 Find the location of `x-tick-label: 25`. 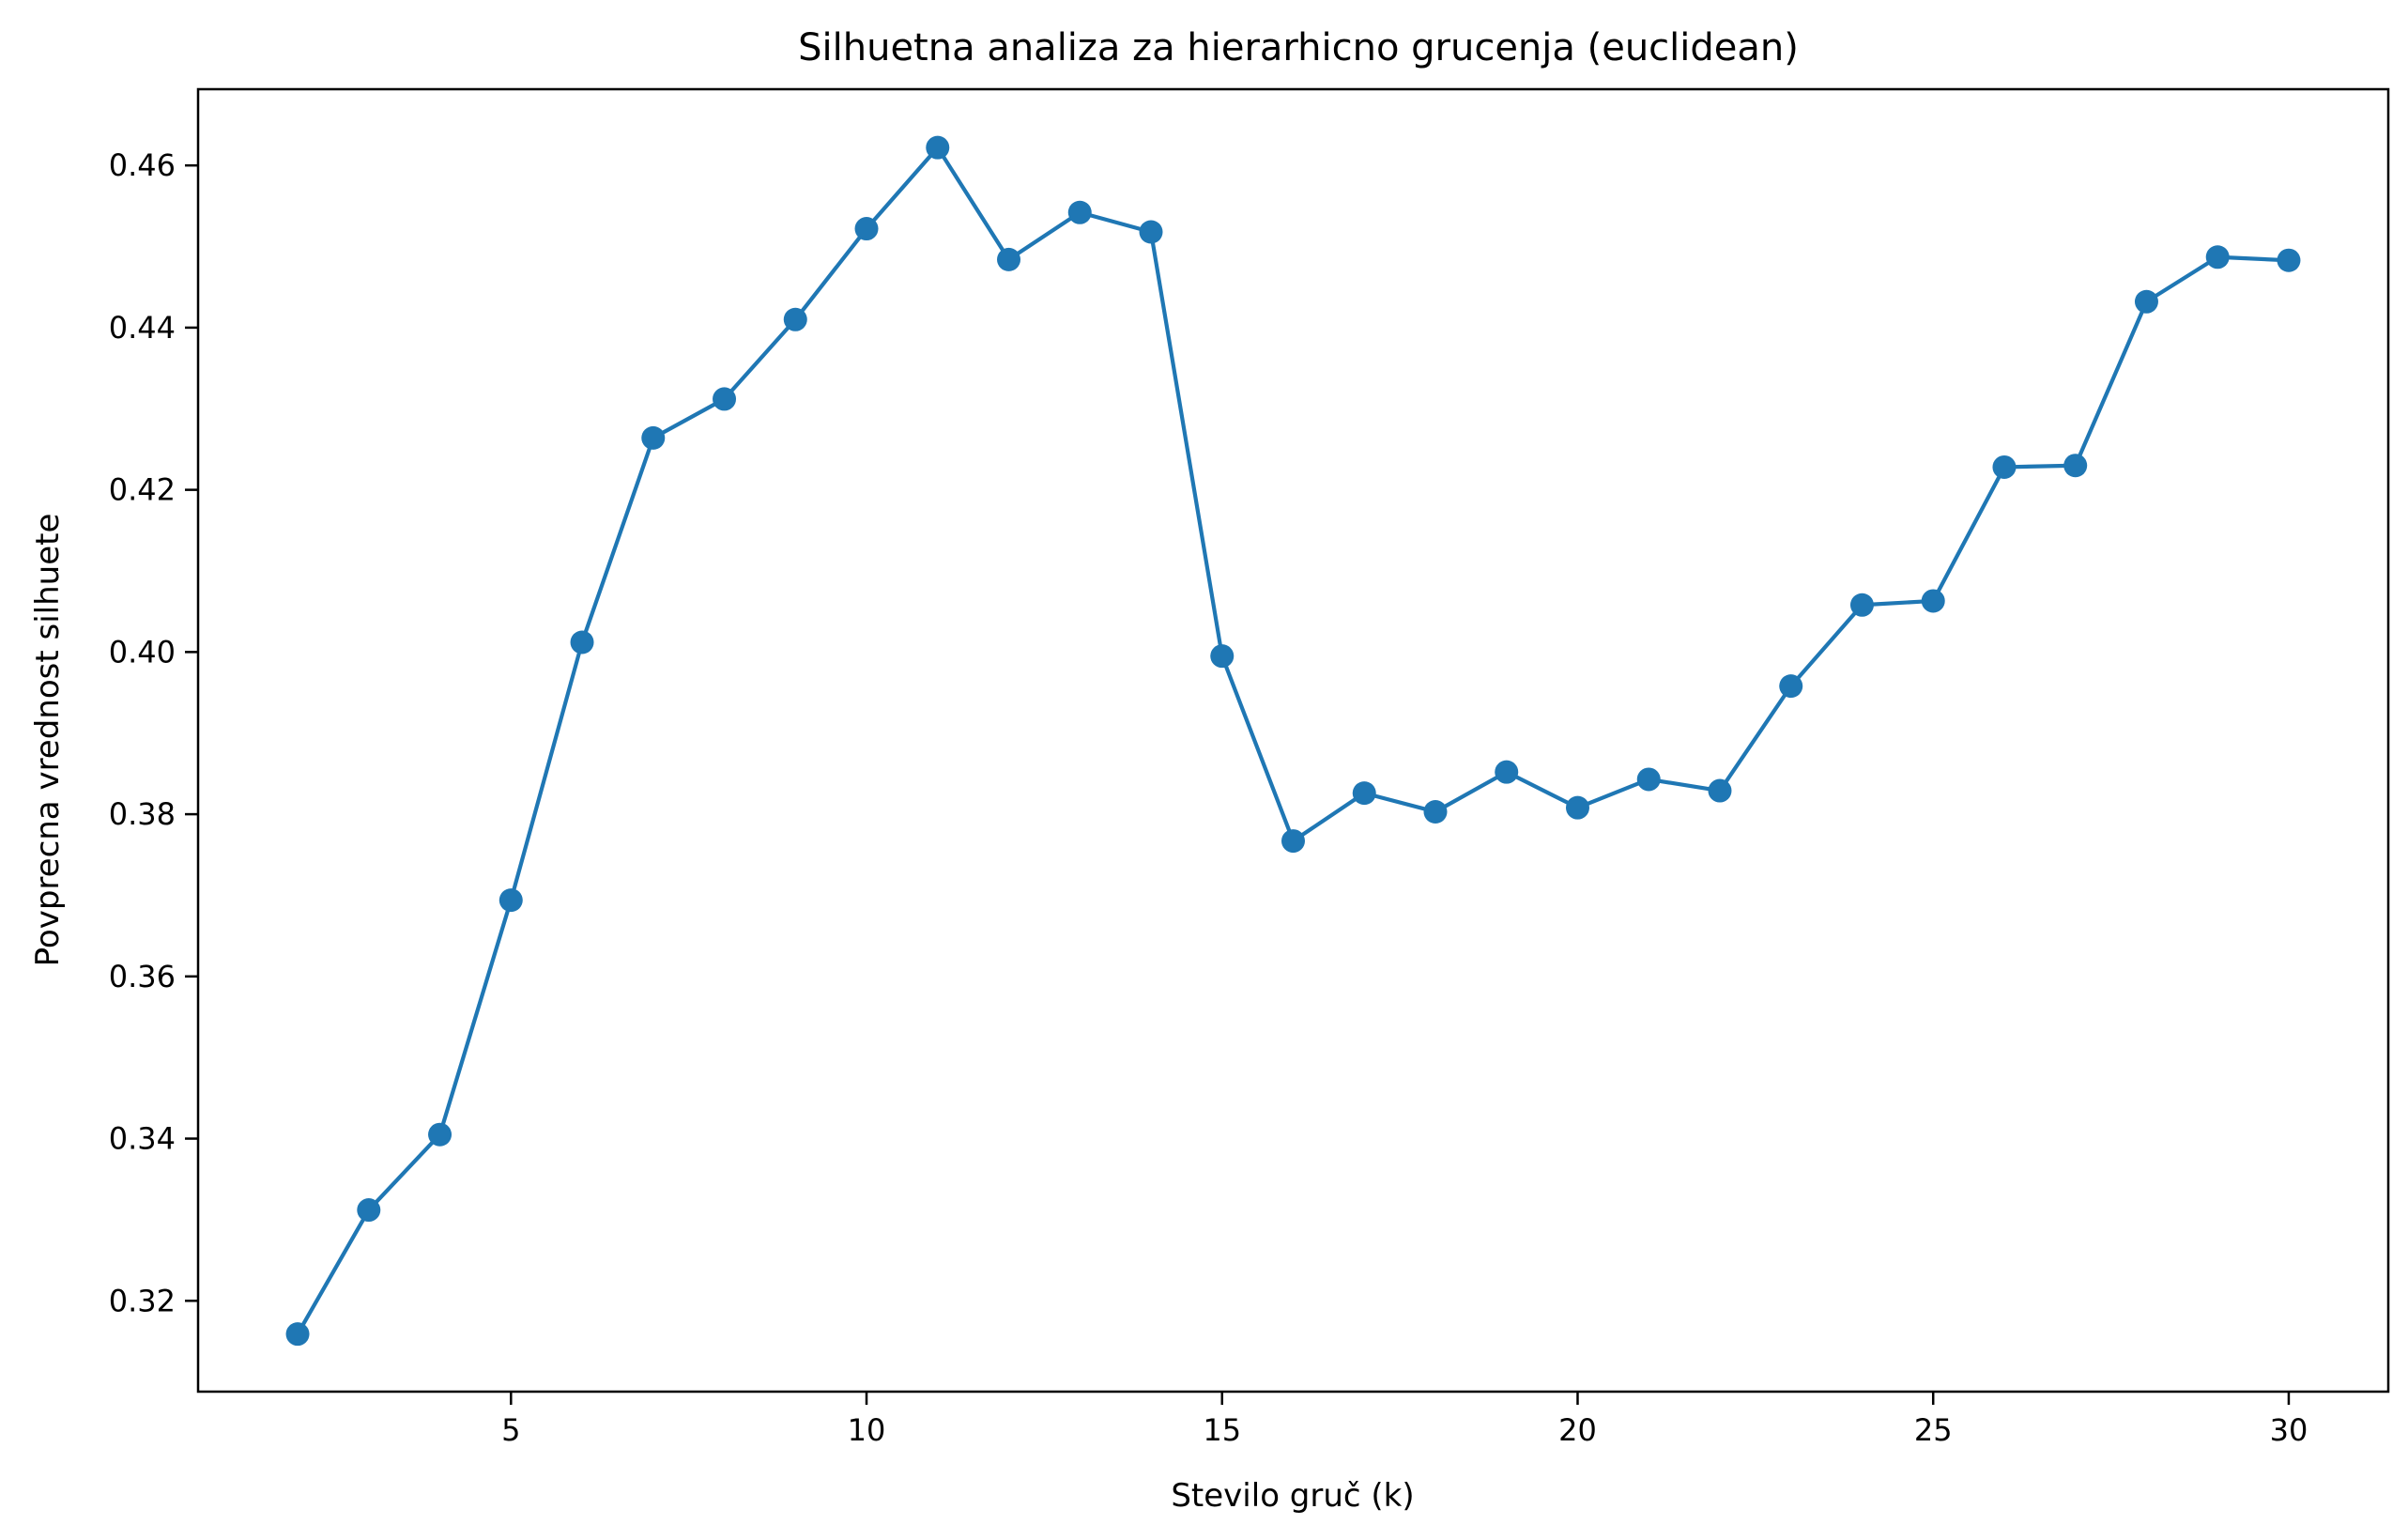

x-tick-label: 25 is located at coordinates (1933, 1430).